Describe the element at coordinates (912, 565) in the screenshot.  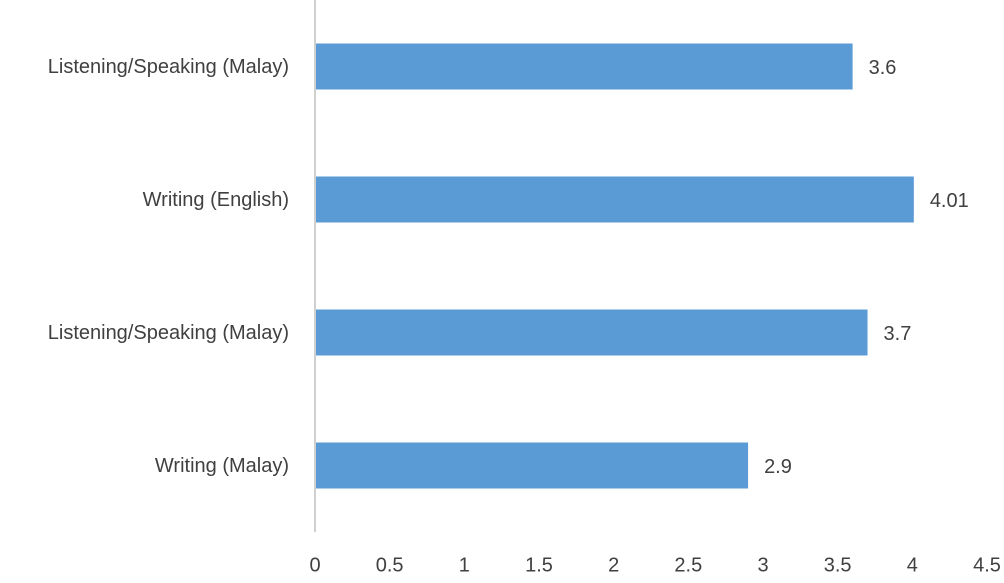
I see `x-tick-label: 4` at that location.